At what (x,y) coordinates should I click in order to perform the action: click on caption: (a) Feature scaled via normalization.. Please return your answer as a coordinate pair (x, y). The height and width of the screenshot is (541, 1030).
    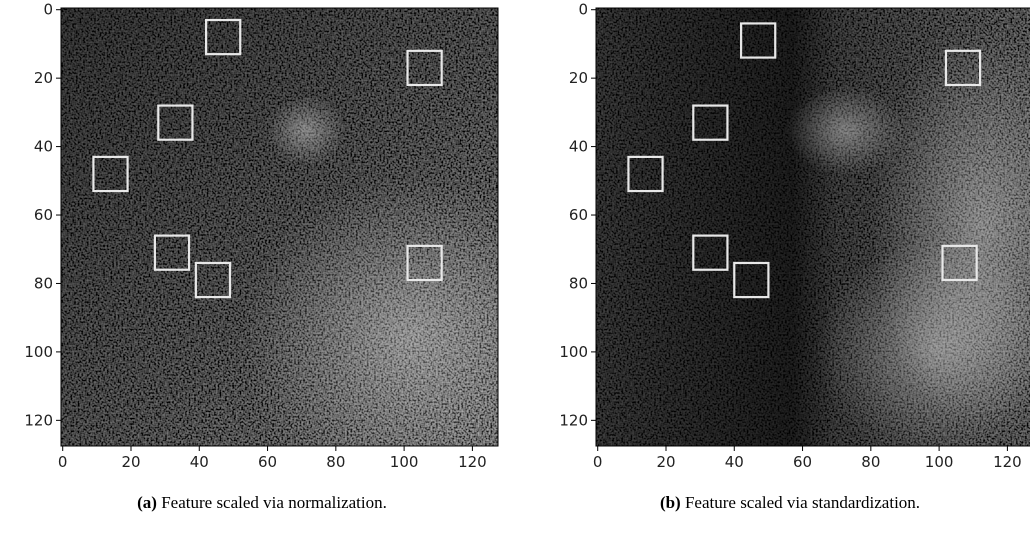
    Looking at the image, I should click on (262, 502).